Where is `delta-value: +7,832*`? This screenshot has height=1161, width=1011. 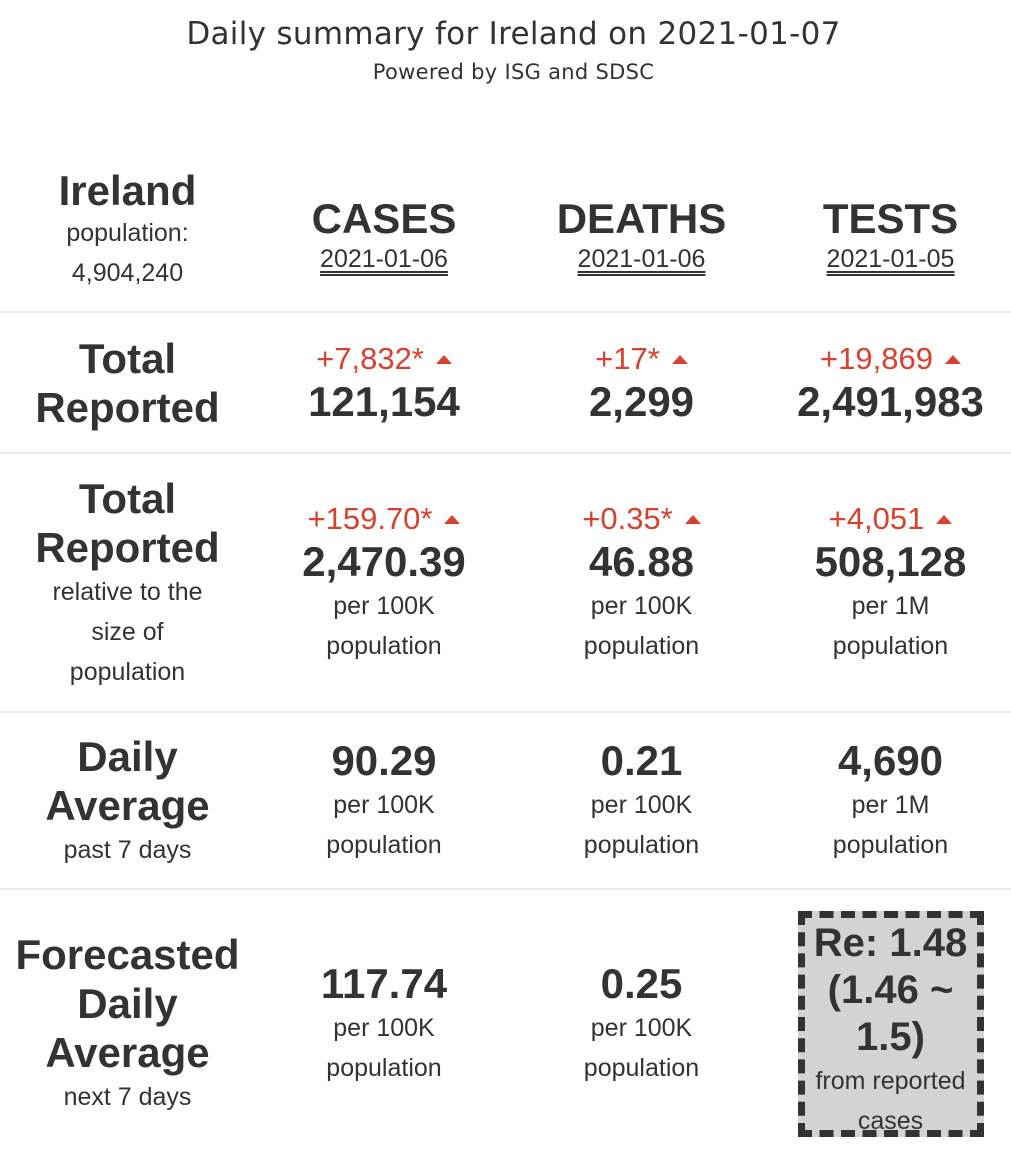
delta-value: +7,832* is located at coordinates (384, 359).